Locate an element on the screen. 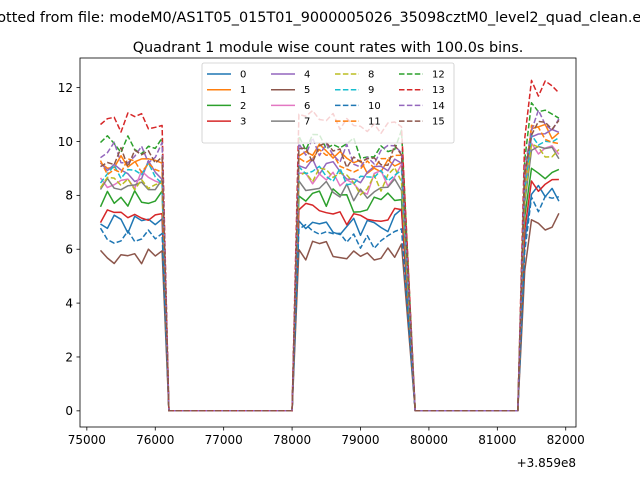  y-tick-label: 2 is located at coordinates (69, 357).